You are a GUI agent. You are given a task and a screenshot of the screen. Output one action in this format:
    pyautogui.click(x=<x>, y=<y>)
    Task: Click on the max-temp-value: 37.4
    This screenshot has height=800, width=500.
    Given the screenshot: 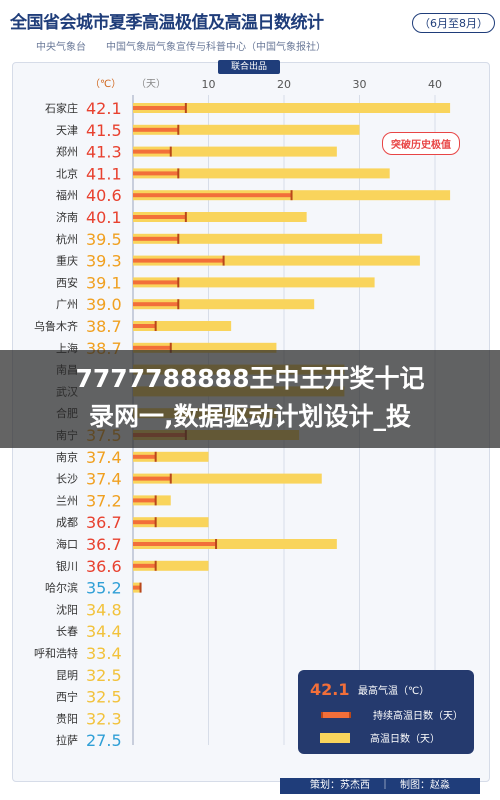 What is the action you would take?
    pyautogui.click(x=104, y=457)
    